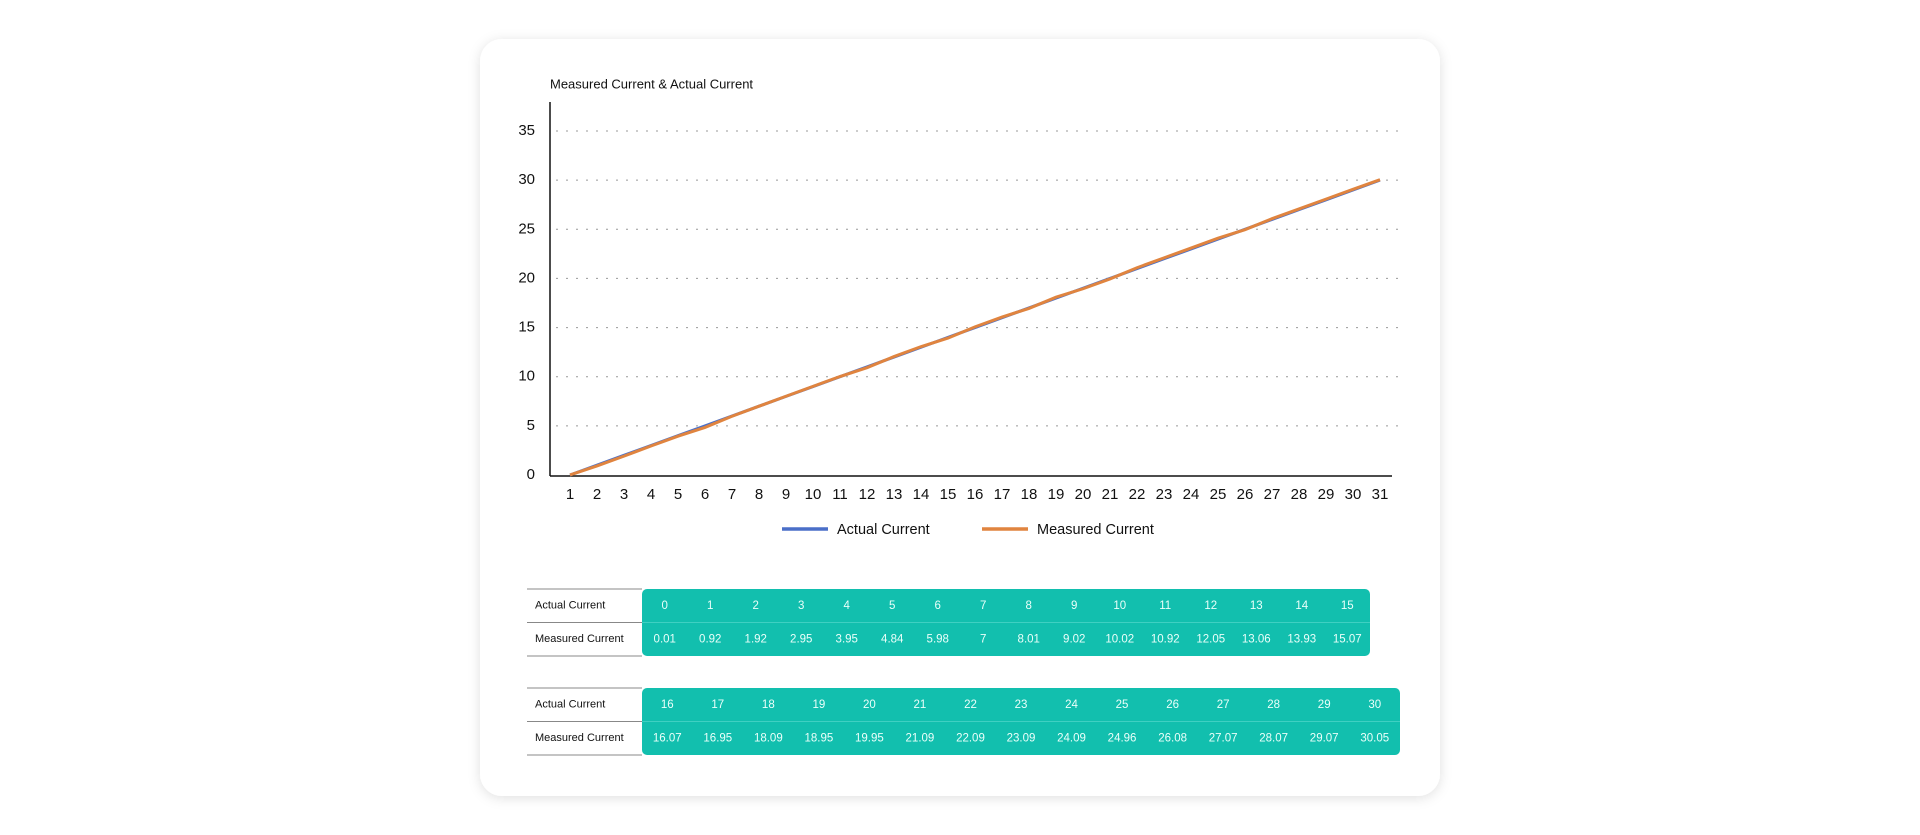 The image size is (1920, 835). Describe the element at coordinates (756, 606) in the screenshot. I see `table-cell: 2` at that location.